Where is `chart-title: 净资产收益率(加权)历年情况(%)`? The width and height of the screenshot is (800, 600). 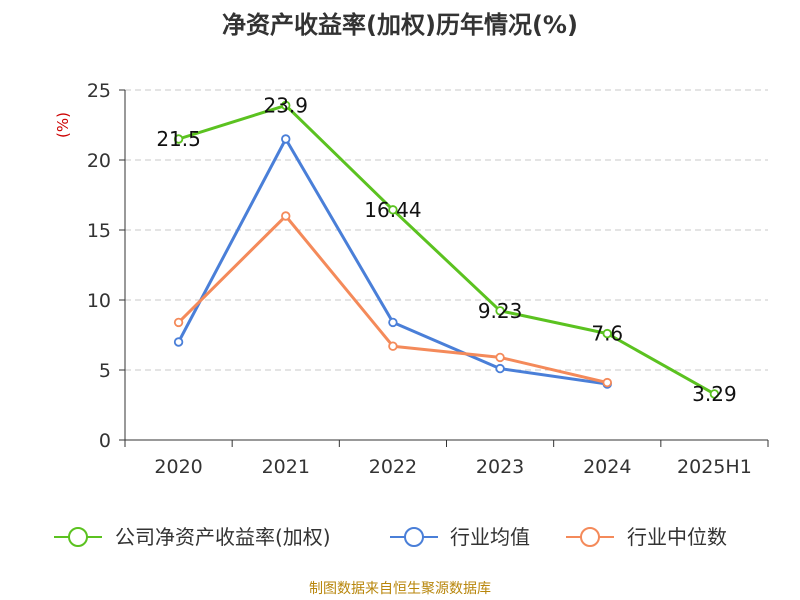 chart-title: 净资产收益率(加权)历年情况(%) is located at coordinates (400, 25).